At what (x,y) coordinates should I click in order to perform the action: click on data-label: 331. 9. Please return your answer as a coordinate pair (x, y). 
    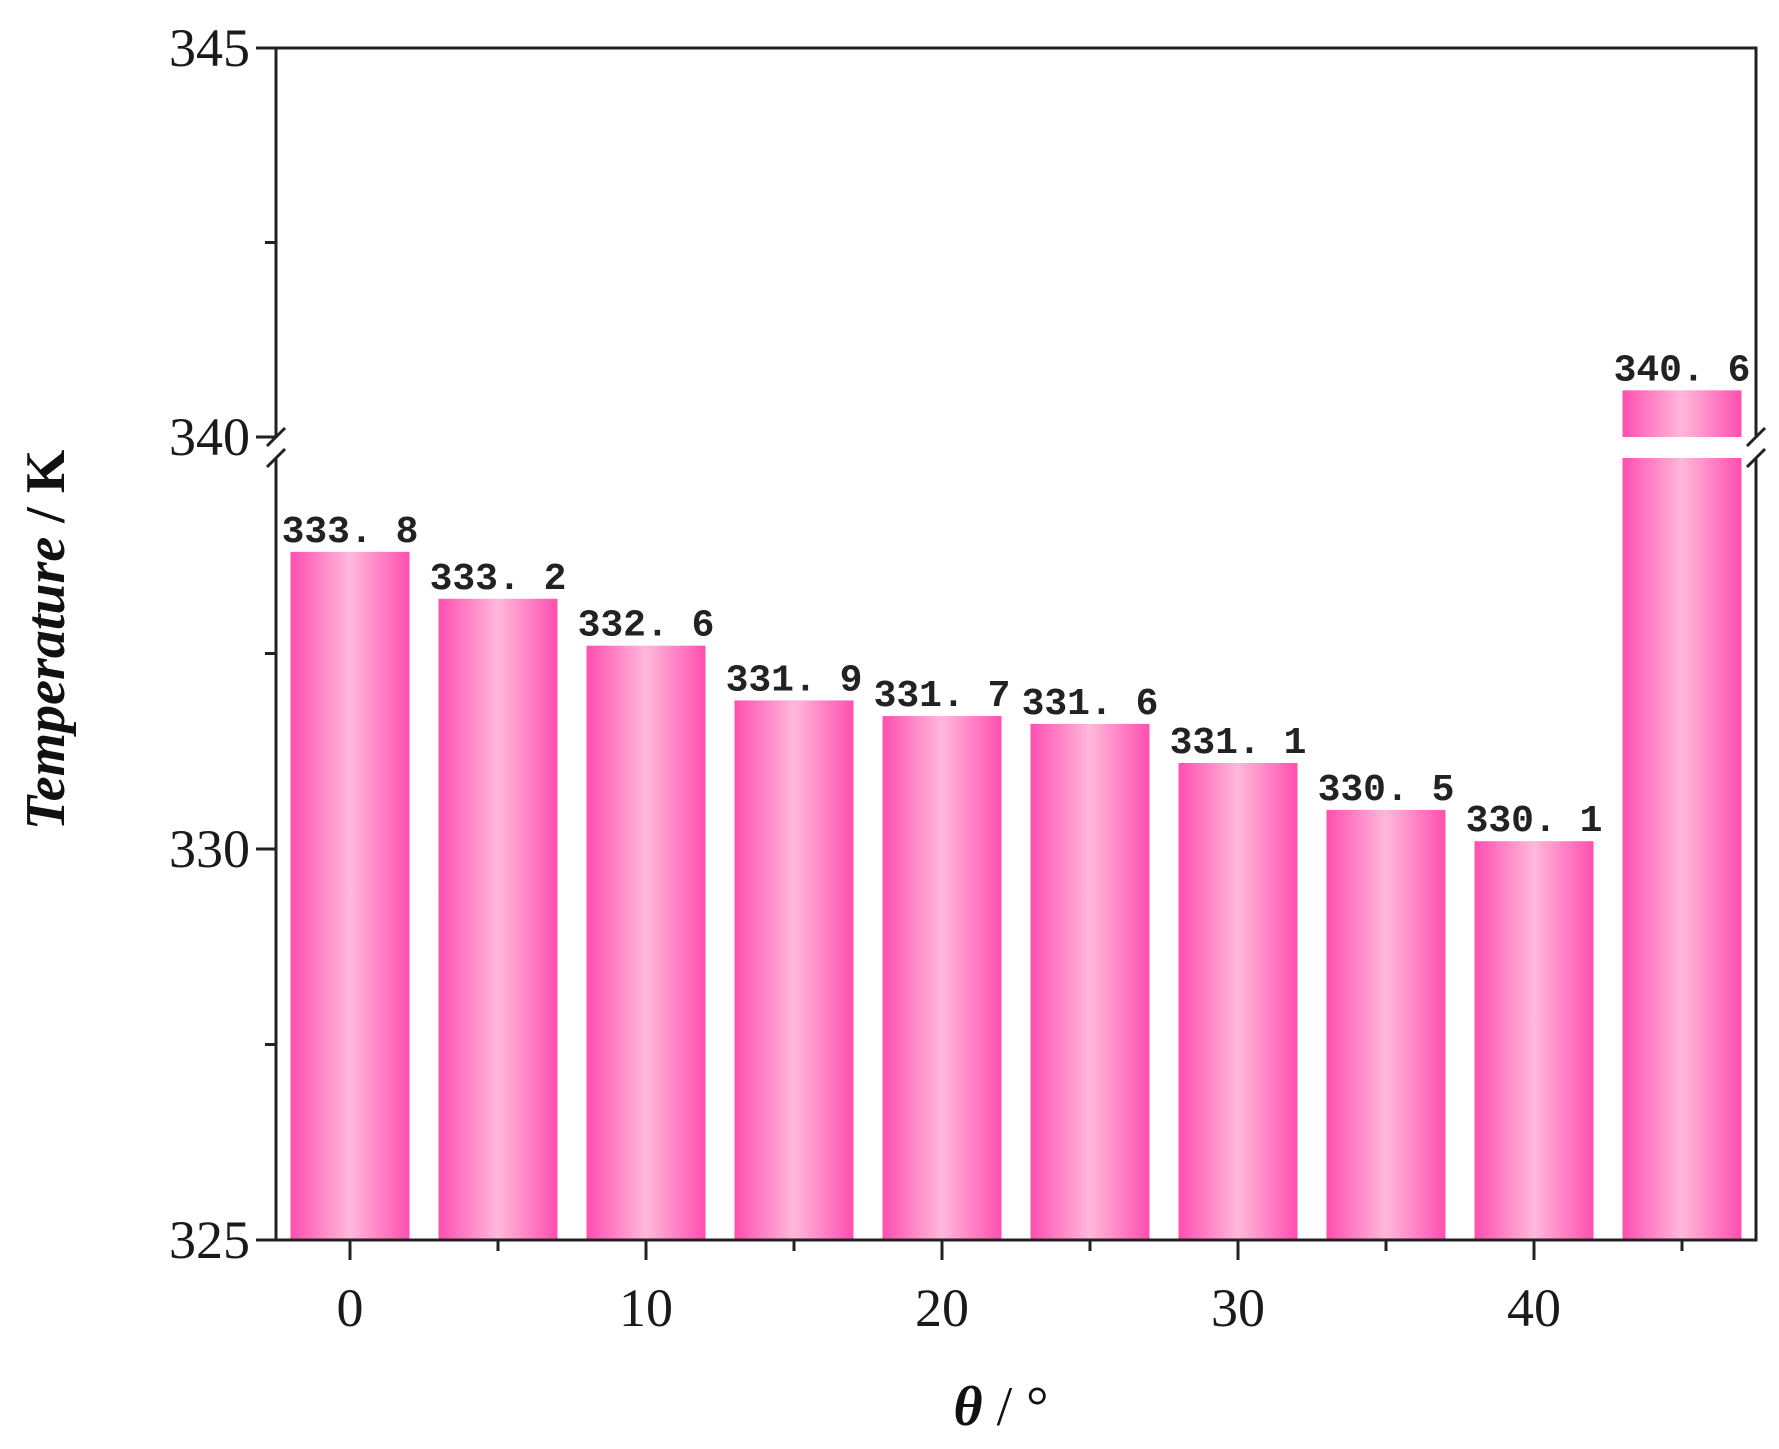
    Looking at the image, I should click on (794, 680).